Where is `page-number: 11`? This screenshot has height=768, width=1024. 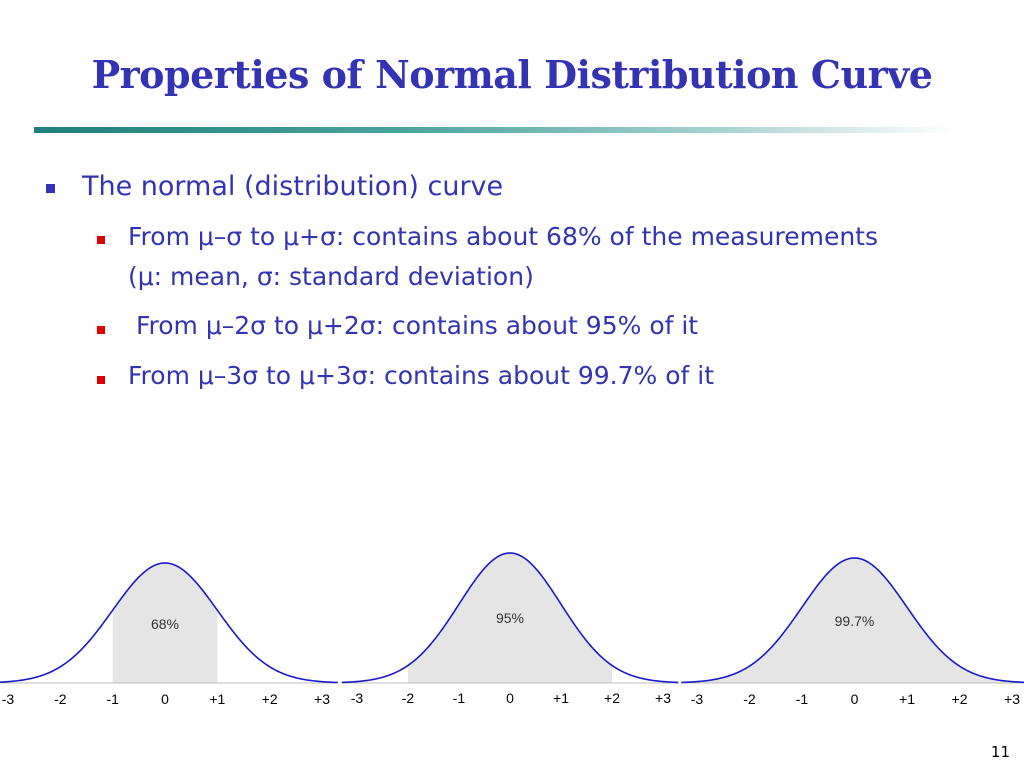
page-number: 11 is located at coordinates (1000, 752).